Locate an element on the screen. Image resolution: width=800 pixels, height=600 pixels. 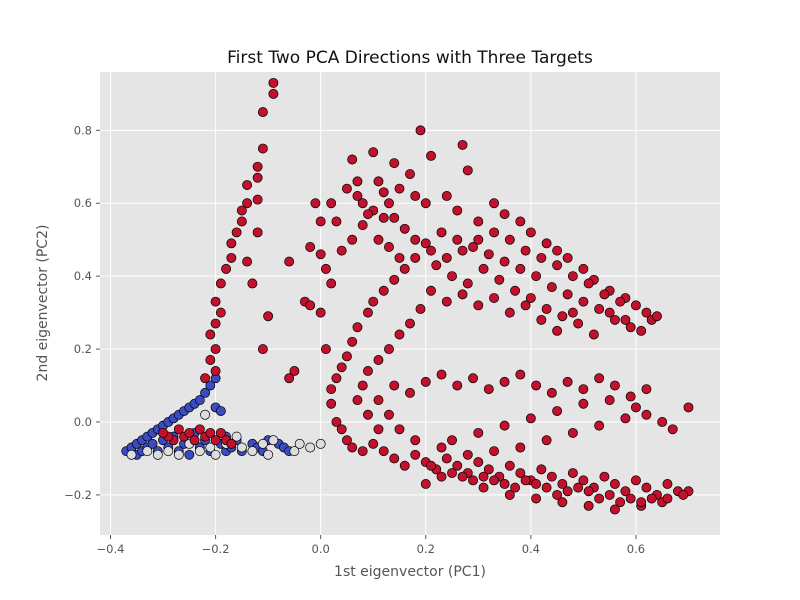
y-tick-label: −0.2 is located at coordinates (78, 495).